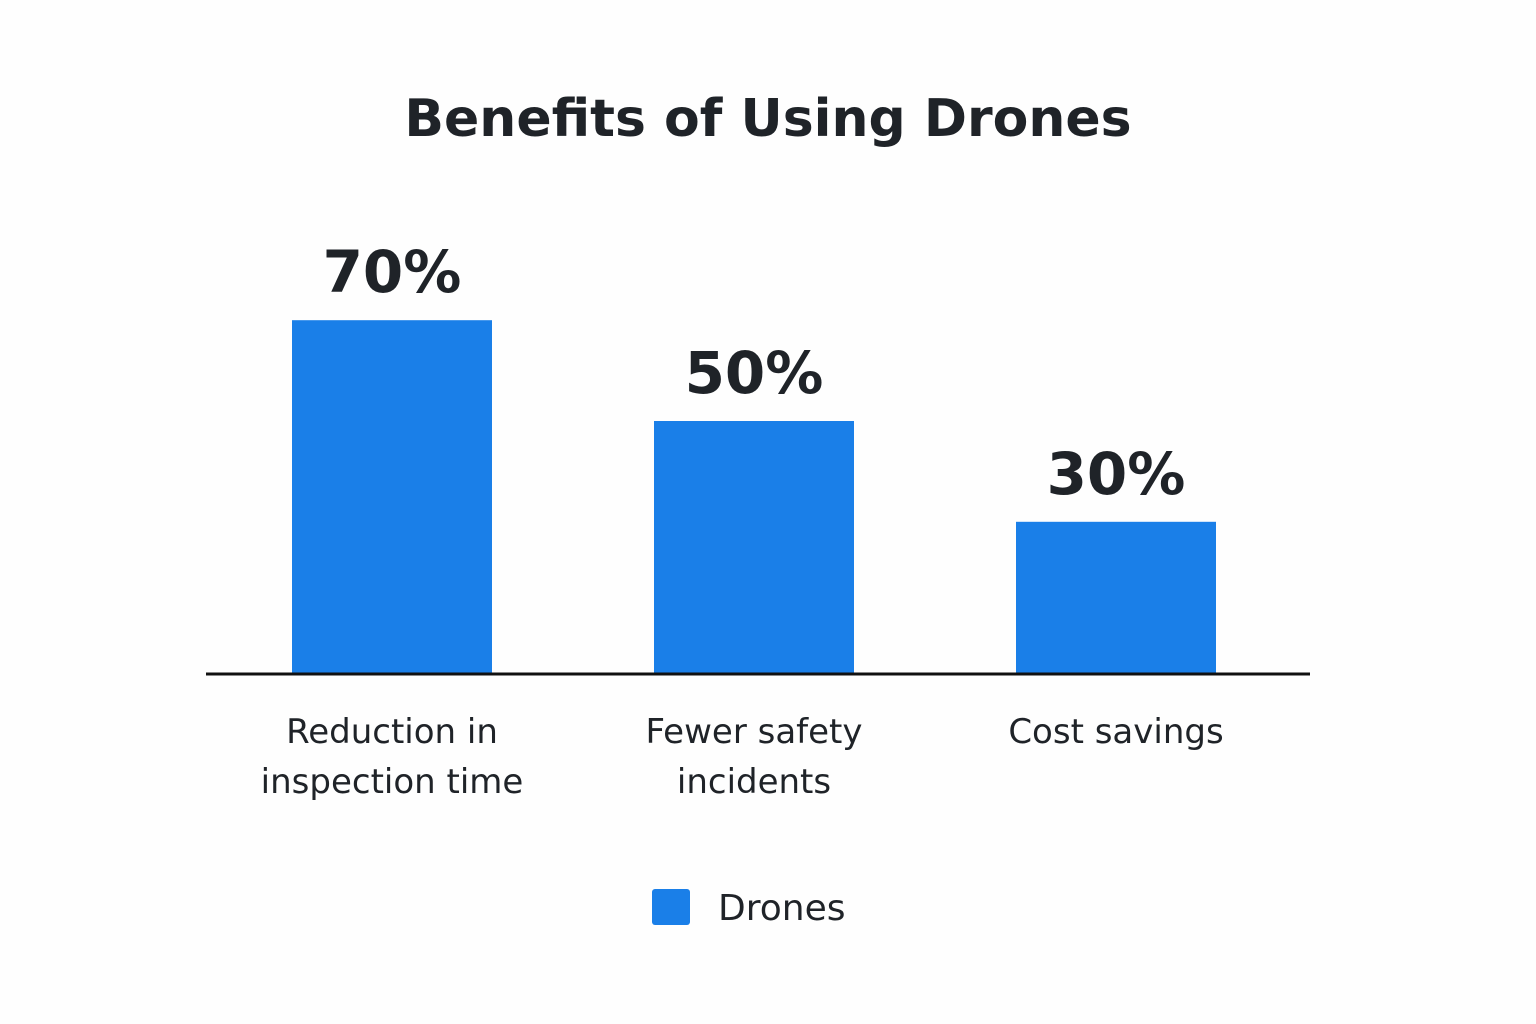  I want to click on category-label-line: inspection time, so click(392, 782).